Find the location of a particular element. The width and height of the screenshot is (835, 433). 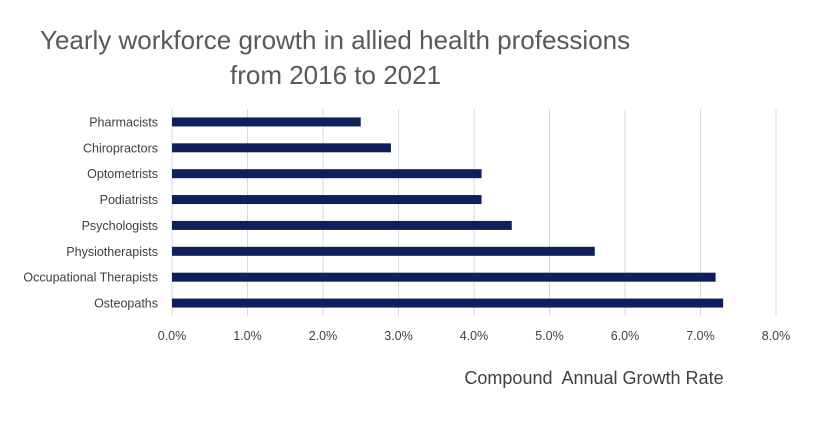

x-tick-label: 5.0% is located at coordinates (549, 336).